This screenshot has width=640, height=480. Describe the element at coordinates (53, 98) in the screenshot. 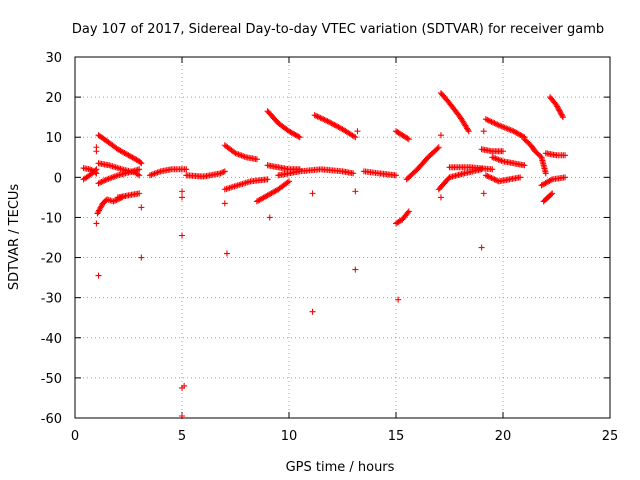

I see `y-tick-label: 20` at that location.